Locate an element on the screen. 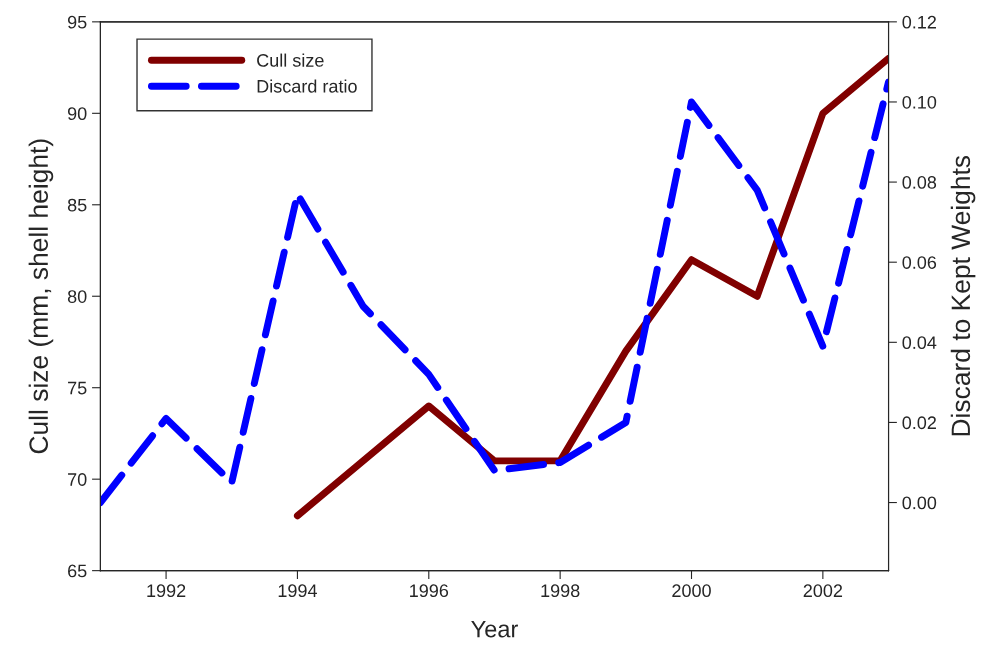 This screenshot has width=1004, height=662. y-tick-label: 85 is located at coordinates (77, 205).